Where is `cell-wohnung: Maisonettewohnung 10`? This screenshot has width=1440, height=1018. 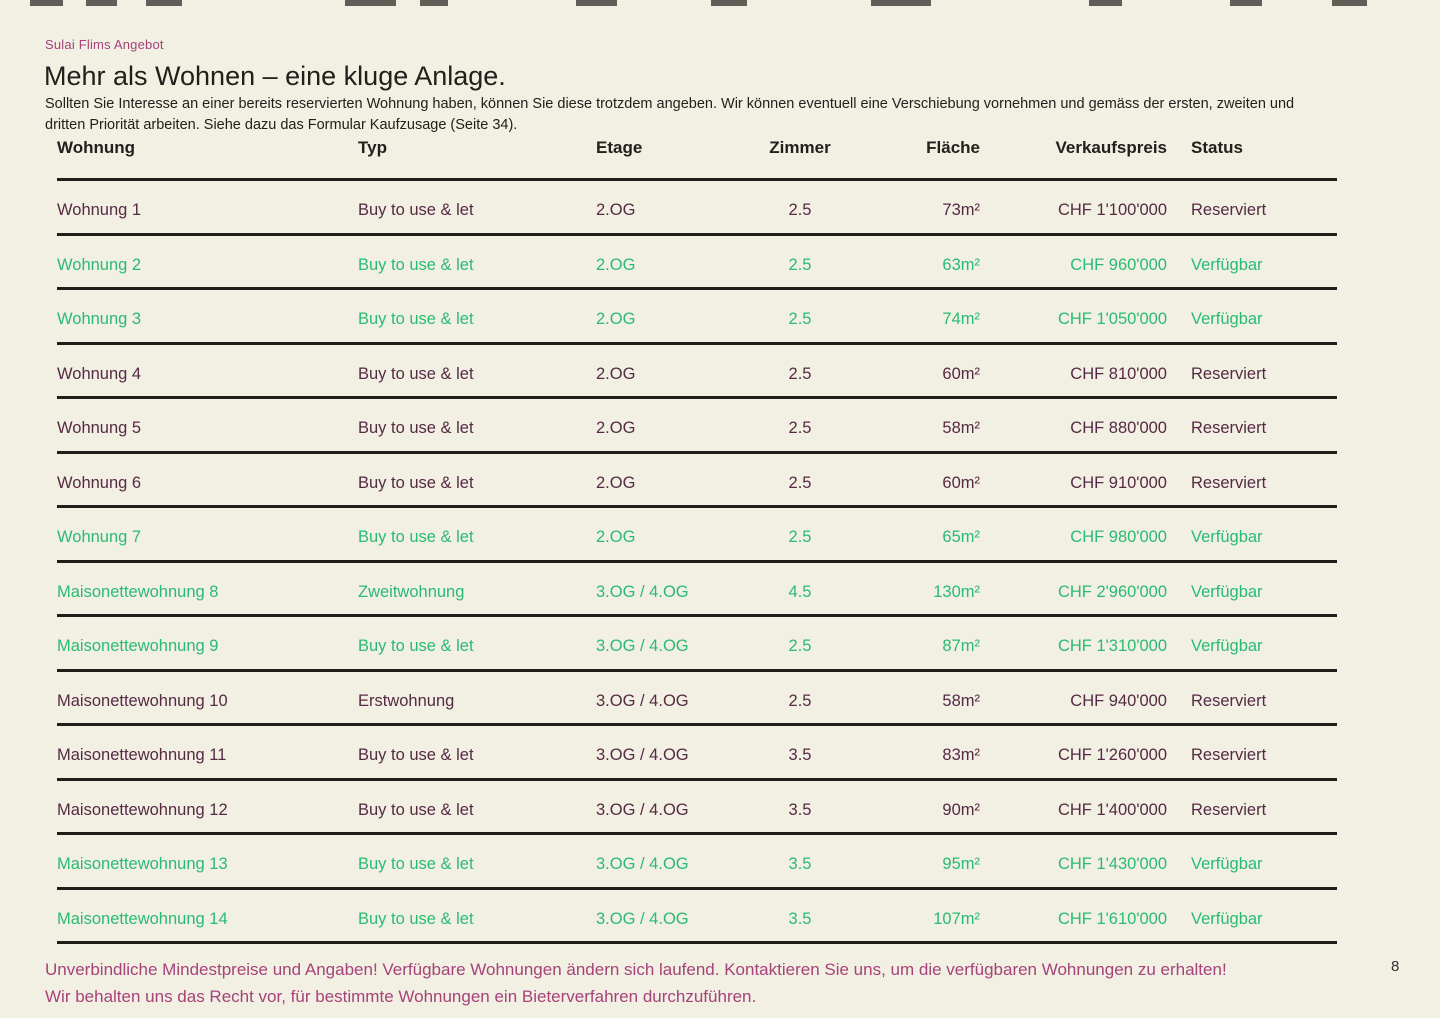 cell-wohnung: Maisonettewohnung 10 is located at coordinates (142, 700).